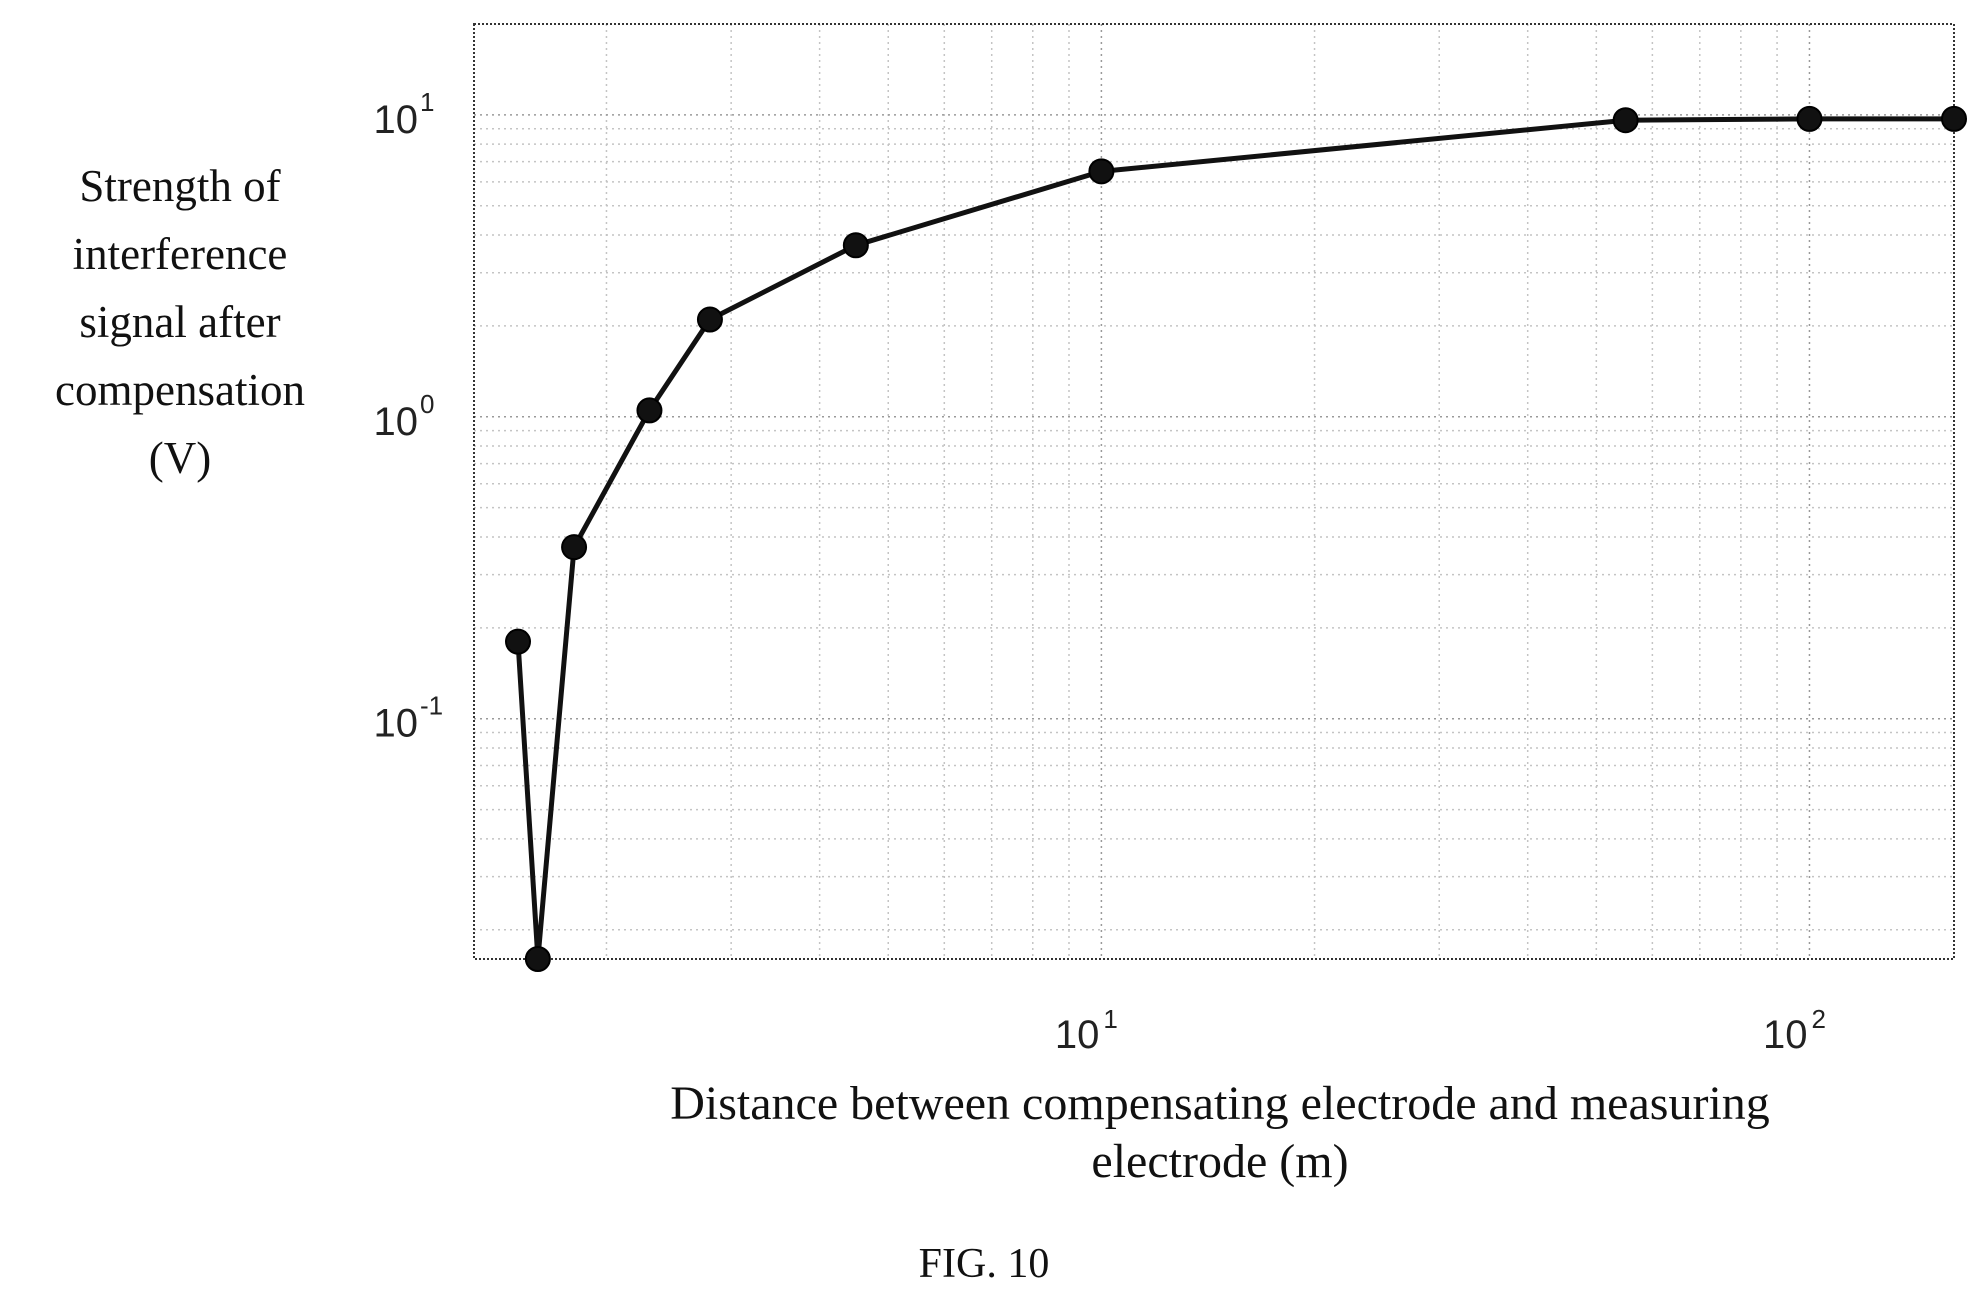  What do you see at coordinates (984, 1264) in the screenshot?
I see `figure-caption: FIG. 10` at bounding box center [984, 1264].